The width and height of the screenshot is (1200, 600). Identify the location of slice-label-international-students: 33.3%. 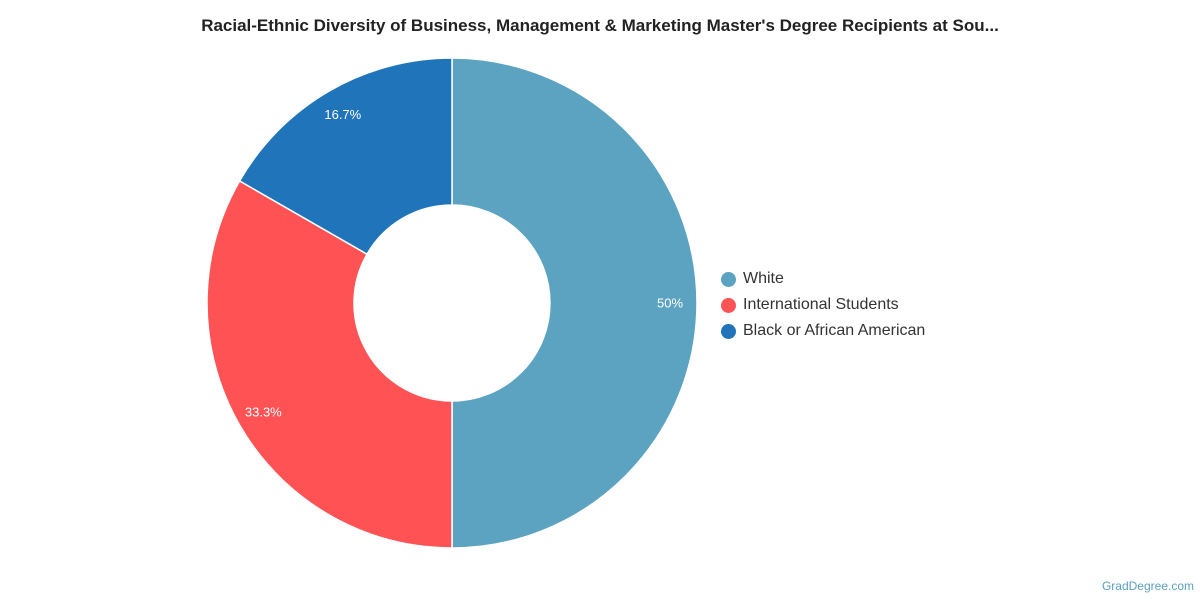
(263, 412).